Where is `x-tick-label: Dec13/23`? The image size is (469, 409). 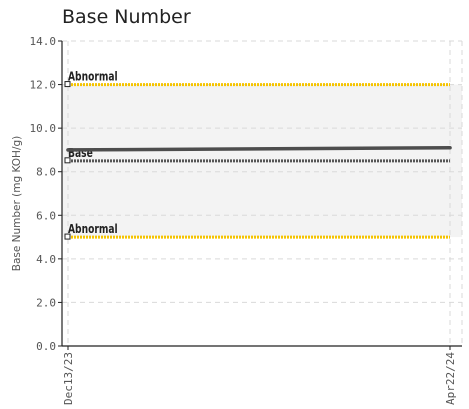
x-tick-label: Dec13/23 is located at coordinates (68, 378).